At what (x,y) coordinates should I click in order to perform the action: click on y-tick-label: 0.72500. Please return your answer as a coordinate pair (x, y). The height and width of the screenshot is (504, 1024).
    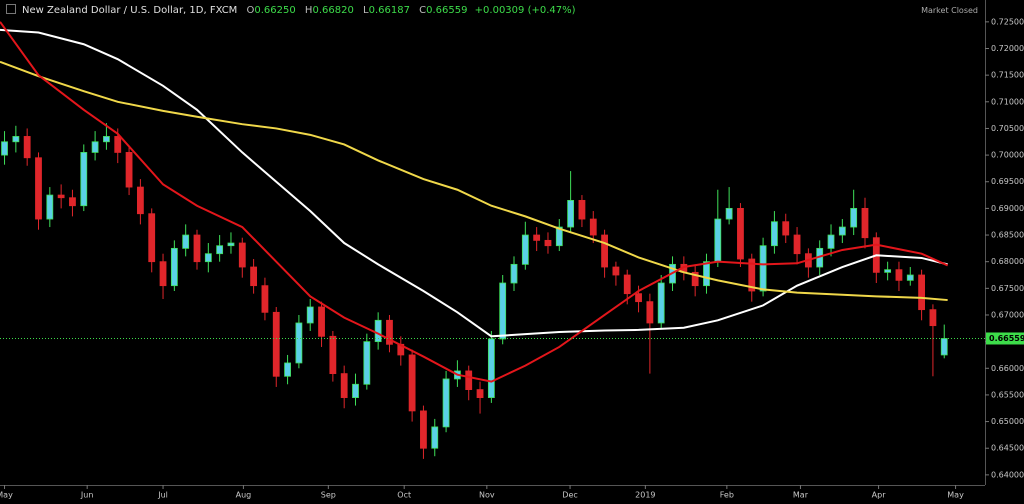
    Looking at the image, I should click on (1007, 21).